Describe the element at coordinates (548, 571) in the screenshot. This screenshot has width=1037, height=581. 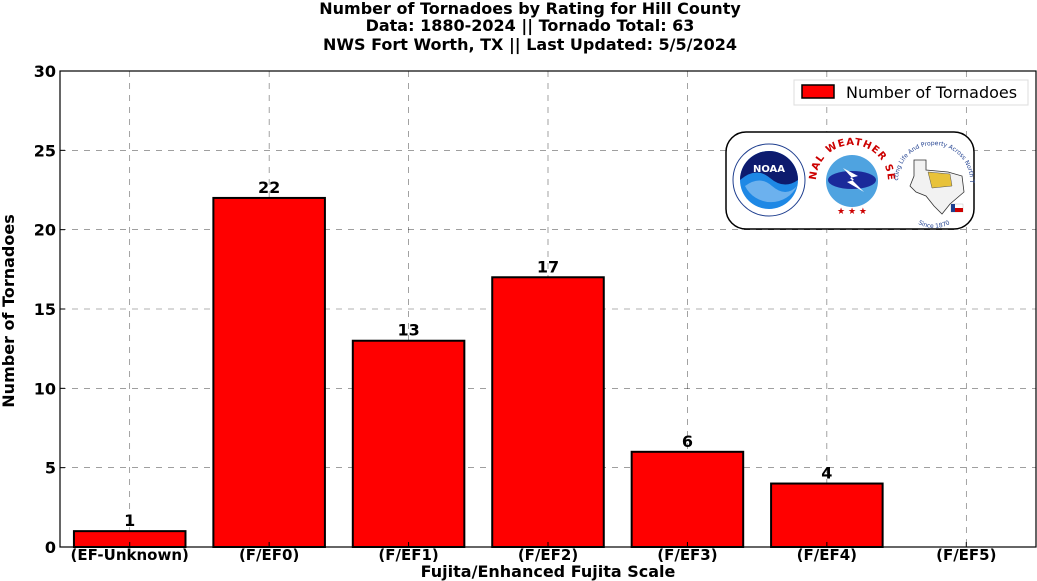
I see `x-axis-label: Fujita/Enhanced Fujita Scale` at that location.